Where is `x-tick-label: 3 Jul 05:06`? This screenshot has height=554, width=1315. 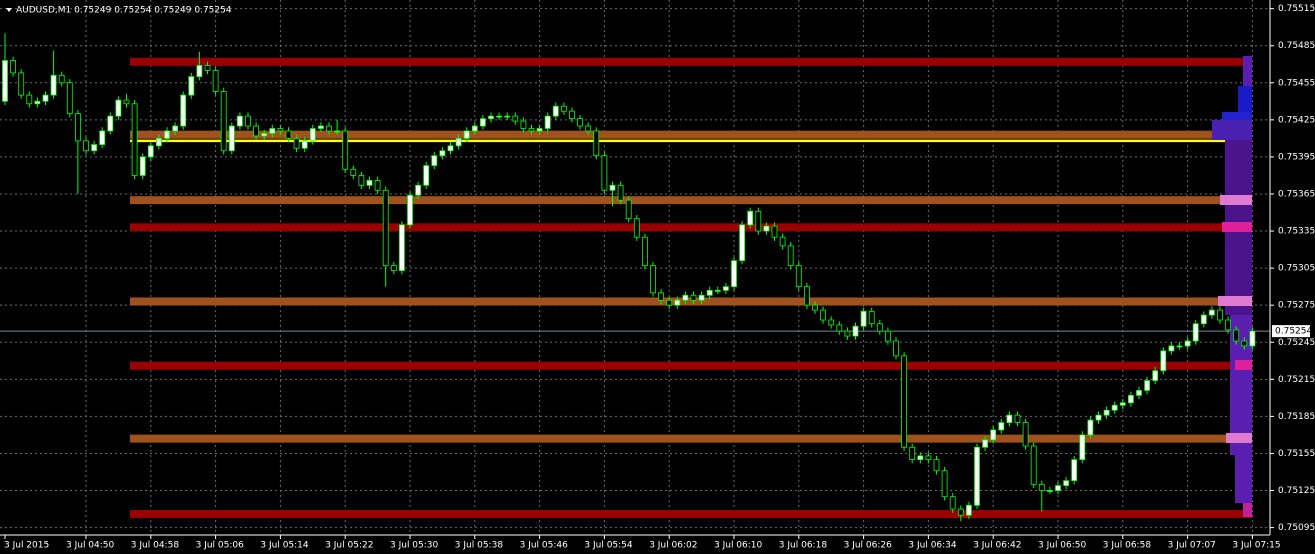
x-tick-label: 3 Jul 05:06 is located at coordinates (220, 546).